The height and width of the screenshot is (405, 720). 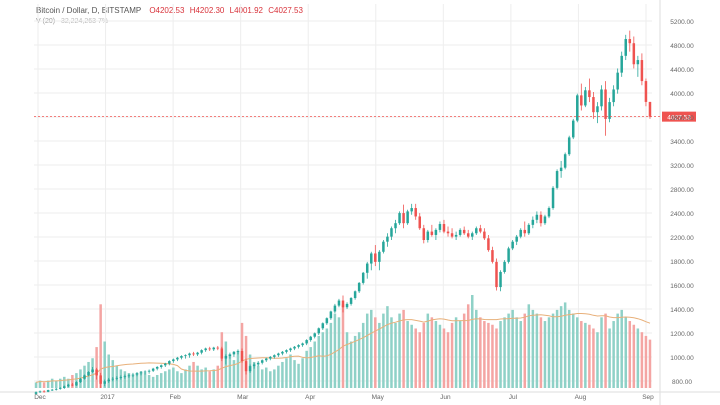 I want to click on time-tick-label: Dec, so click(x=40, y=397).